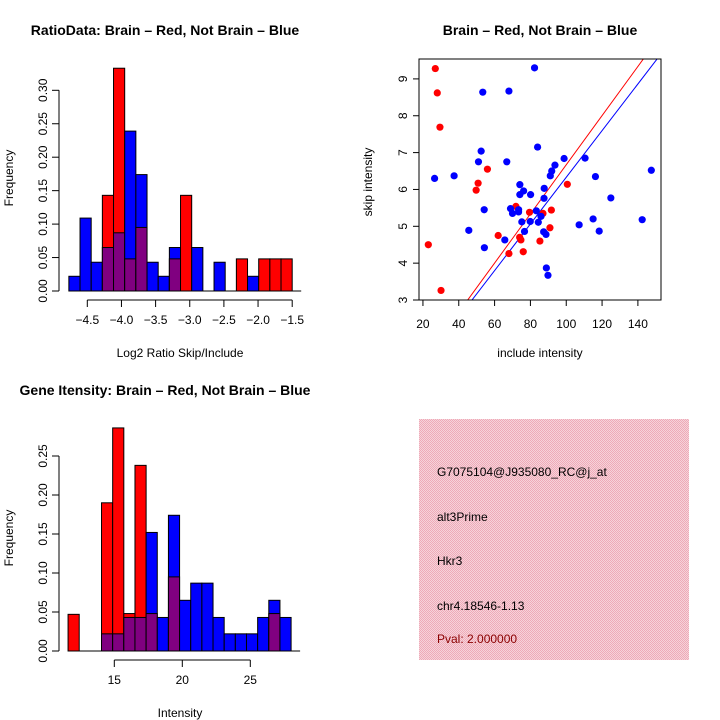 The width and height of the screenshot is (720, 720). I want to click on plot-box, so click(540, 179).